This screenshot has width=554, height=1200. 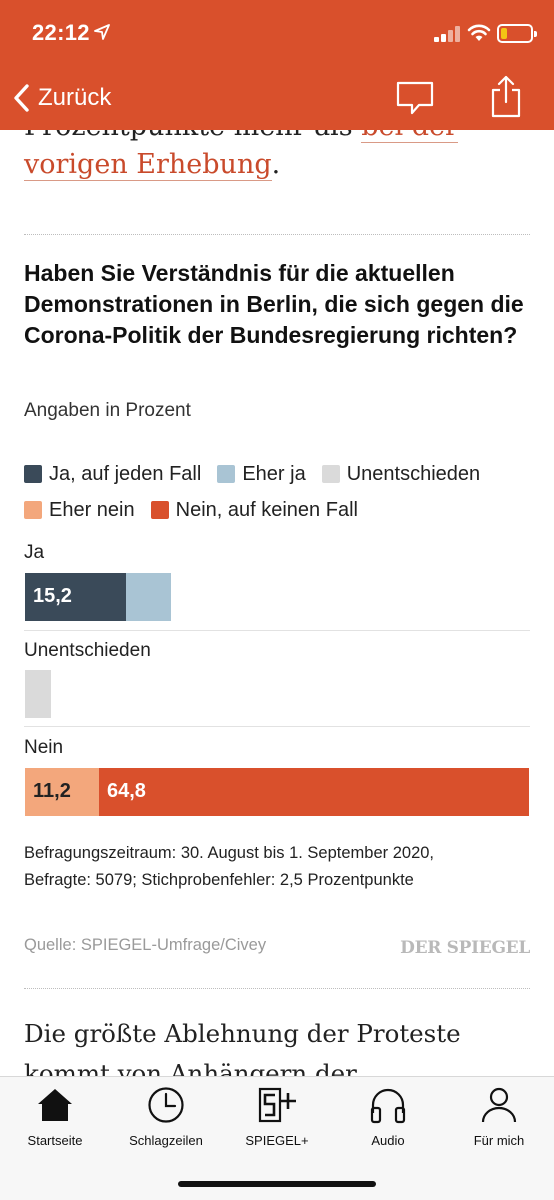 What do you see at coordinates (241, 155) in the screenshot?
I see `previous-survey-link: bei der vorigen Erhebung` at bounding box center [241, 155].